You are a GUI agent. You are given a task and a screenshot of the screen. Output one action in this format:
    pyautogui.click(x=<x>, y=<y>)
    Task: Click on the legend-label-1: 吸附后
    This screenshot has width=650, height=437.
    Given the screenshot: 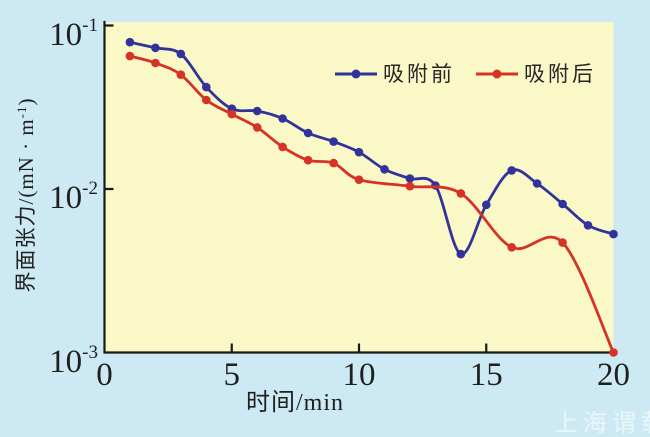 What is the action you would take?
    pyautogui.click(x=560, y=74)
    